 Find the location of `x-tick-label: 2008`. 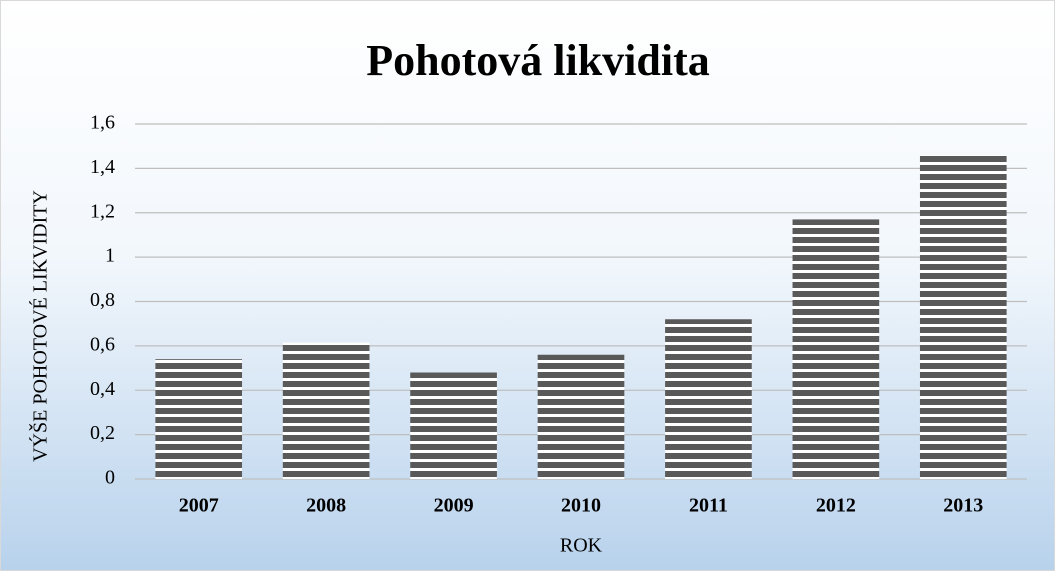

x-tick-label: 2008 is located at coordinates (326, 506).